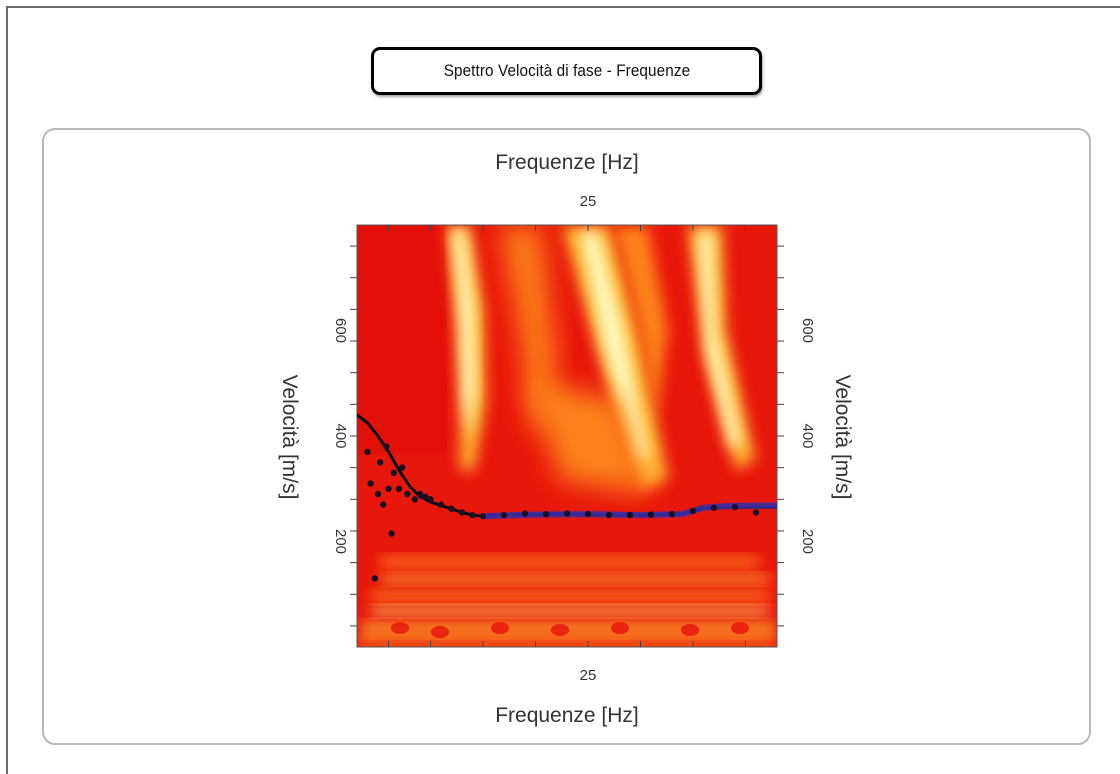 This screenshot has height=774, width=1120. I want to click on y-tick-label-right-400: 400, so click(807, 435).